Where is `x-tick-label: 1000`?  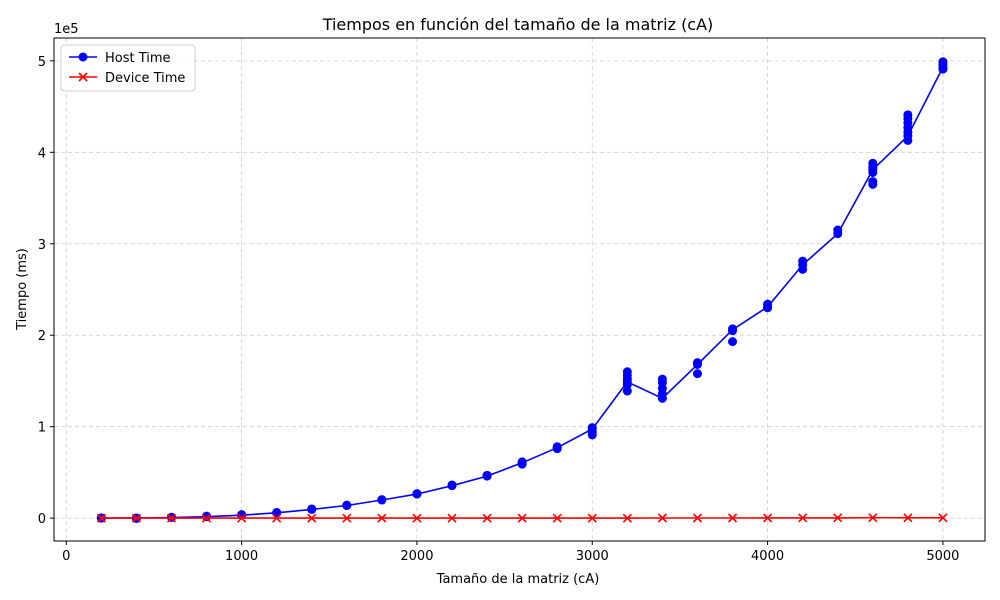 x-tick-label: 1000 is located at coordinates (241, 556).